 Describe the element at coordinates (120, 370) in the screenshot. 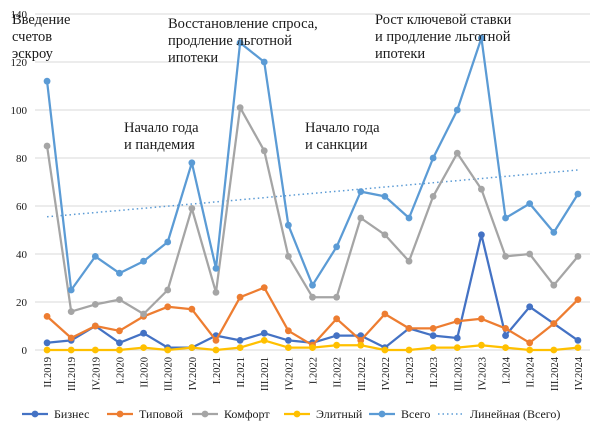

I see `x-tick-label: I.2020` at that location.